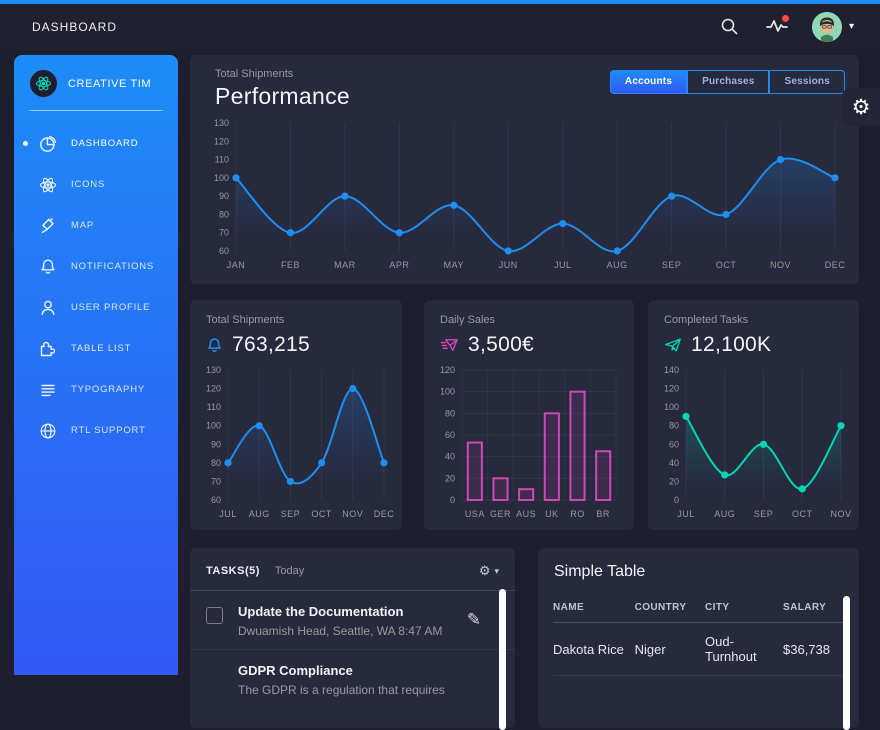 This screenshot has width=880, height=730. I want to click on column-header-name: NAME, so click(594, 609).